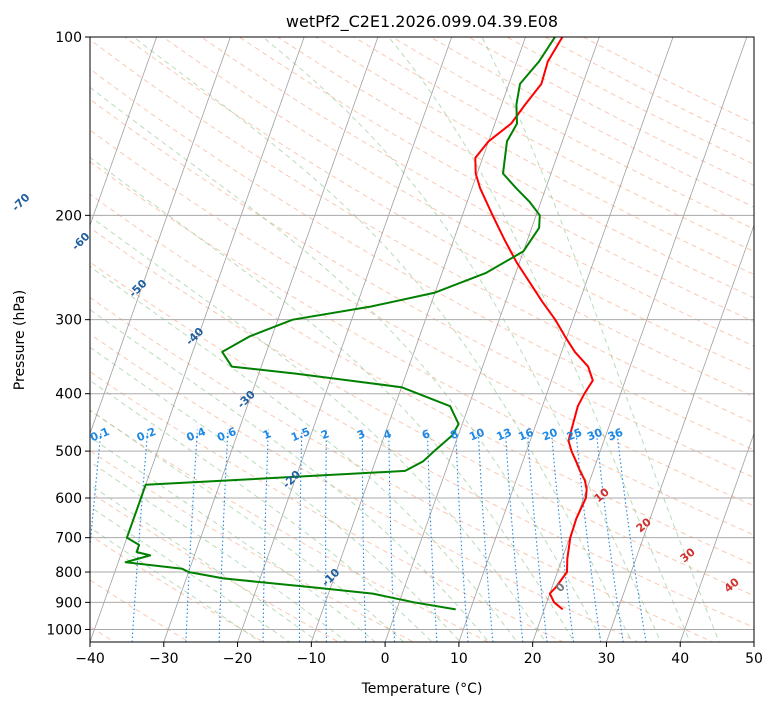  Describe the element at coordinates (68, 216) in the screenshot. I see `y-tick-label: 200` at that location.